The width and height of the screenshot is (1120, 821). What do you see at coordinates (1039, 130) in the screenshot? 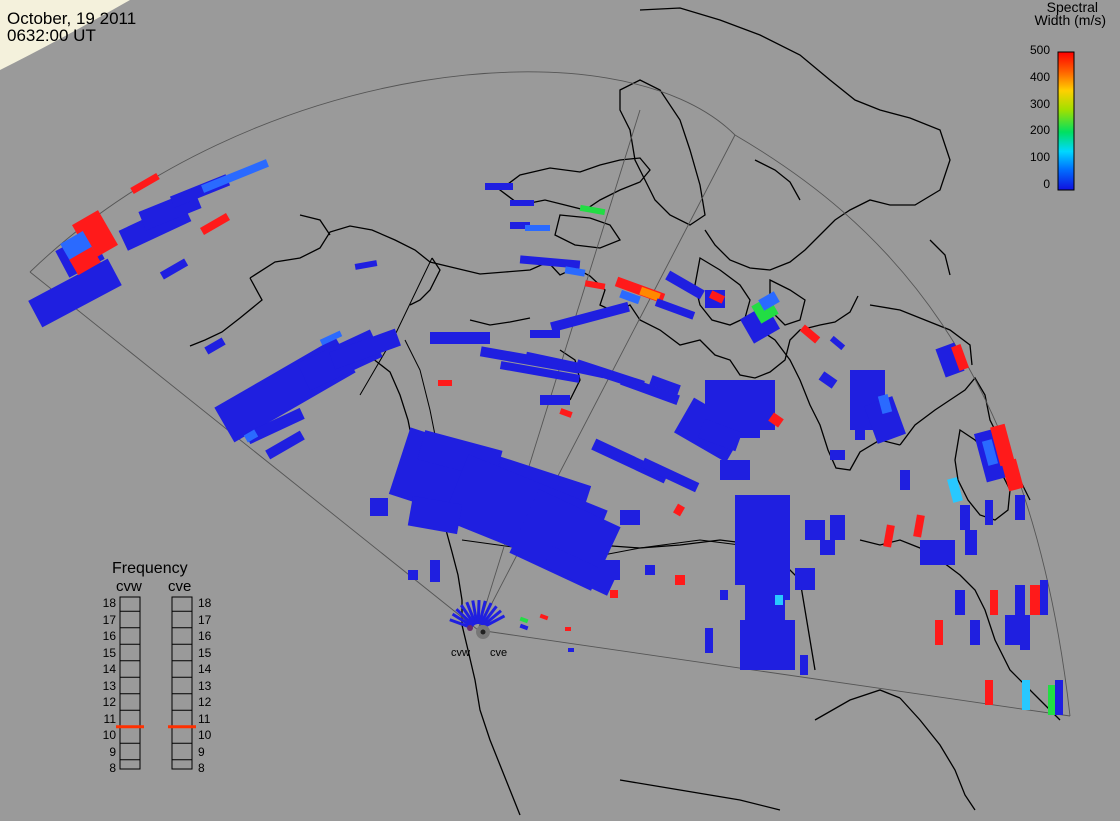
I see `colorbar-tick-200: 200` at bounding box center [1039, 130].